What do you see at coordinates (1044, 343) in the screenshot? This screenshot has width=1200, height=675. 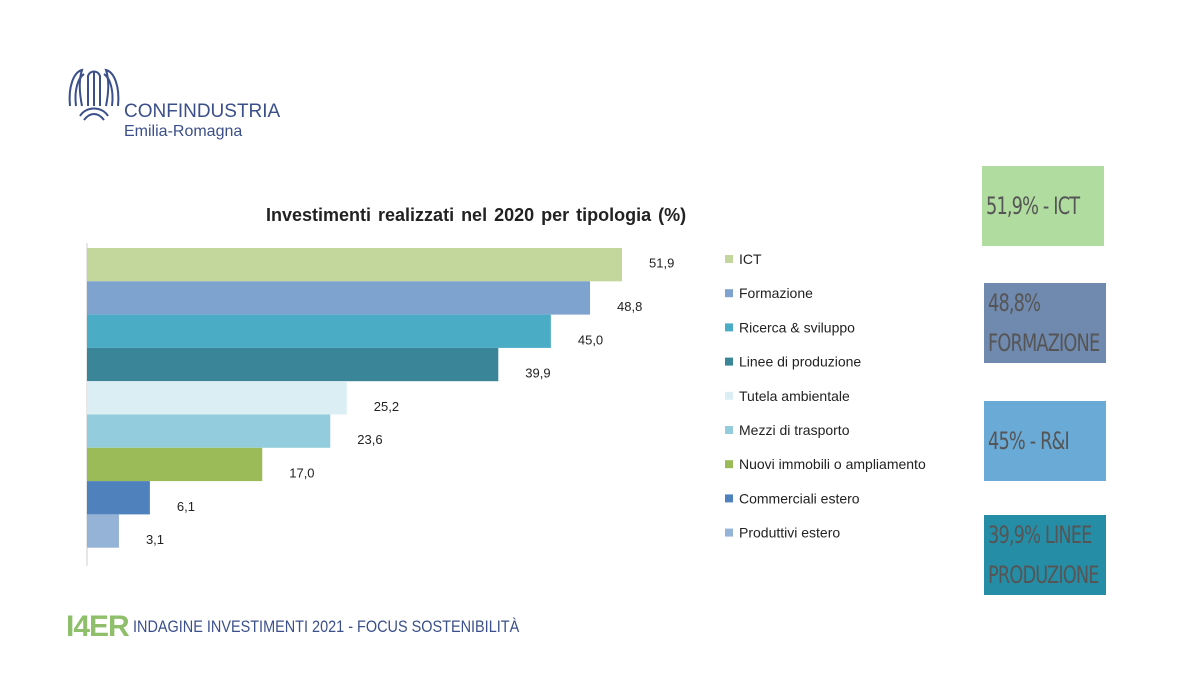 I see `highlight-text: FORMAZIONE` at bounding box center [1044, 343].